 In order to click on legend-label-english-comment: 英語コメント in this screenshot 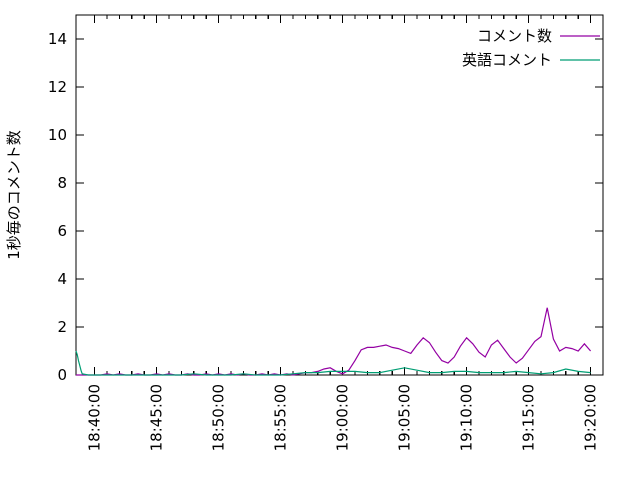, I will do `click(507, 60)`.